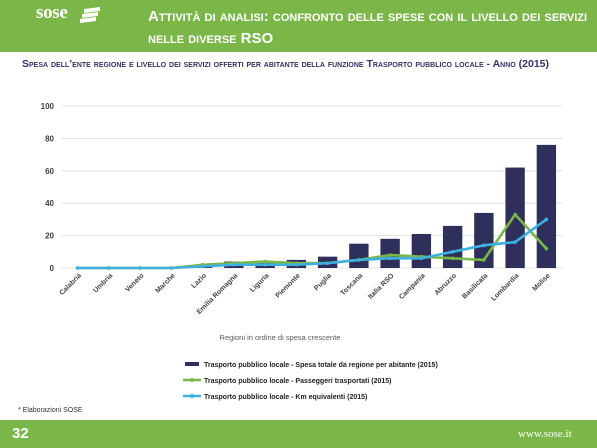 The height and width of the screenshot is (448, 597). Describe the element at coordinates (475, 286) in the screenshot. I see `x-tick-label: Basilicata` at that location.